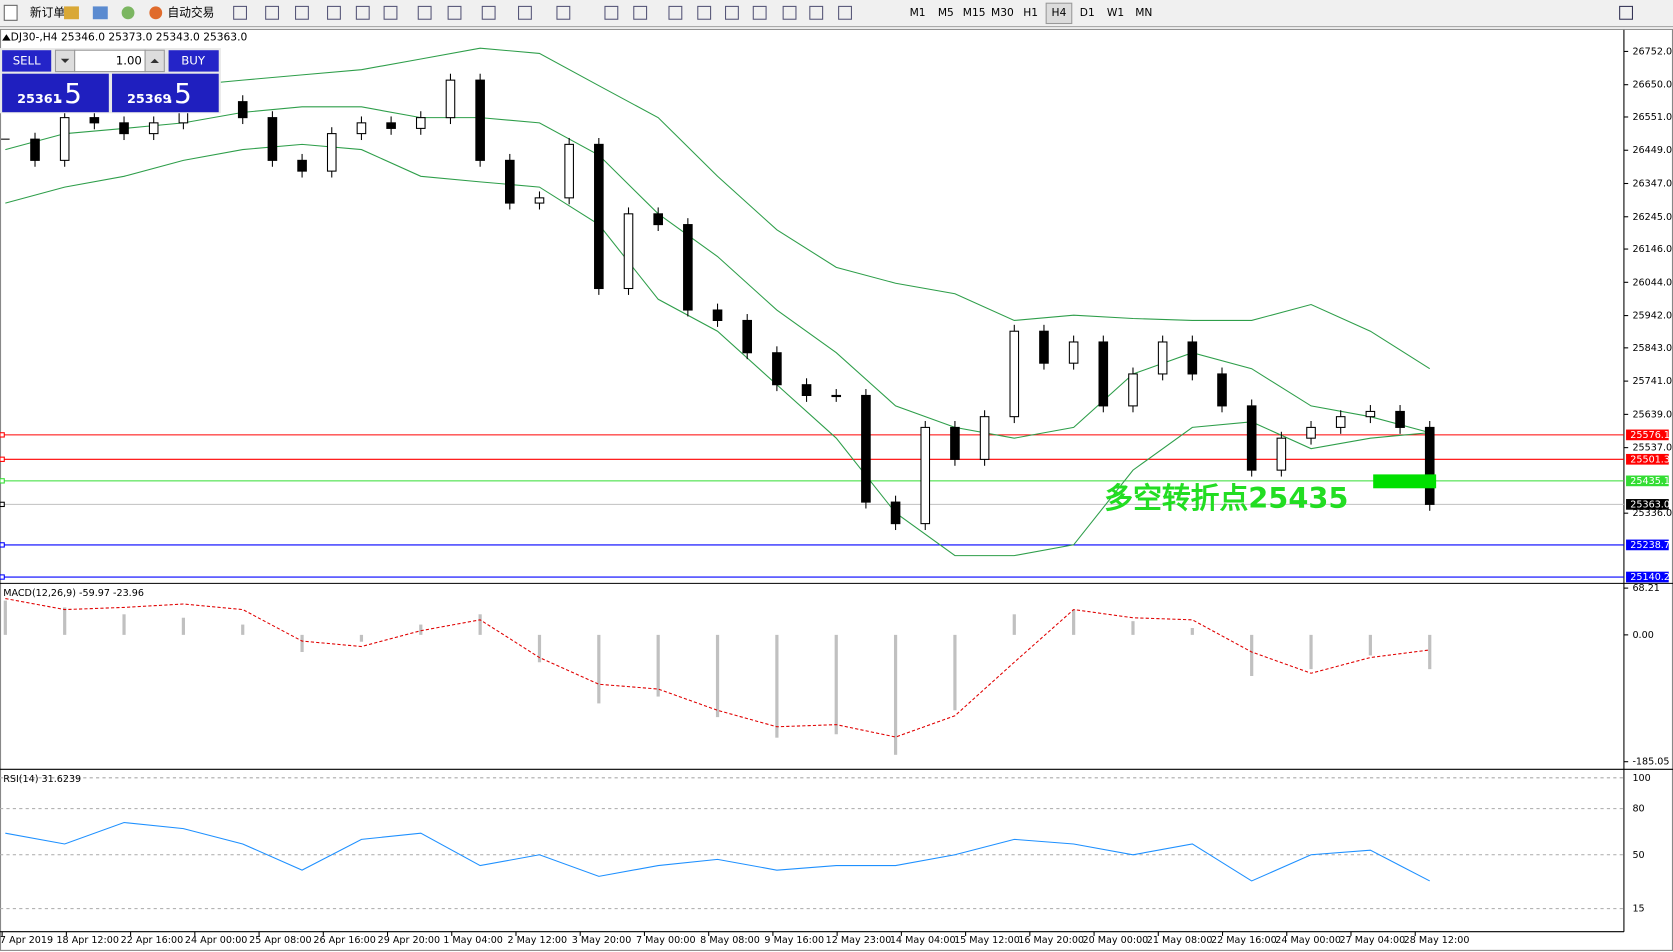 This screenshot has height=952, width=1673. Describe the element at coordinates (1308, 940) in the screenshot. I see `time-label: 24 May 00:00` at that location.